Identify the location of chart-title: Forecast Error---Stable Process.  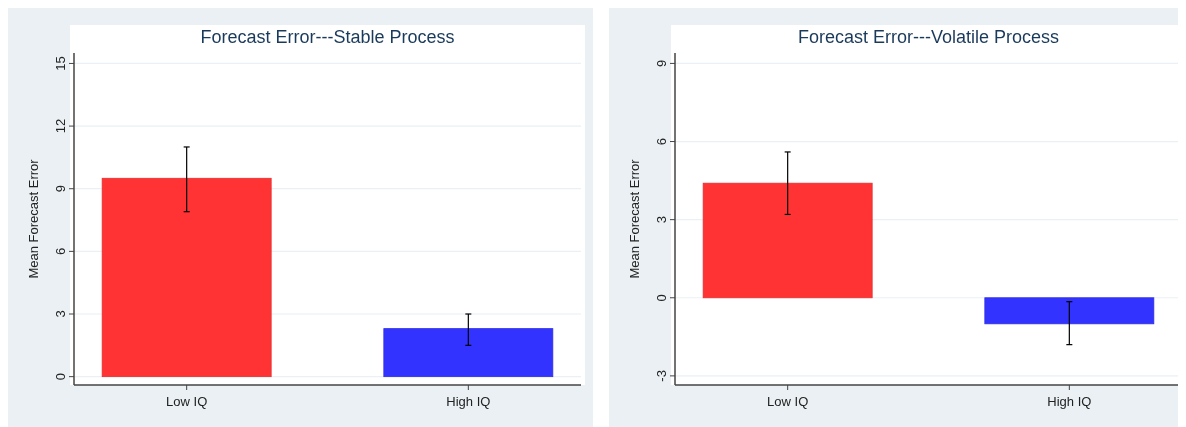
(327, 37).